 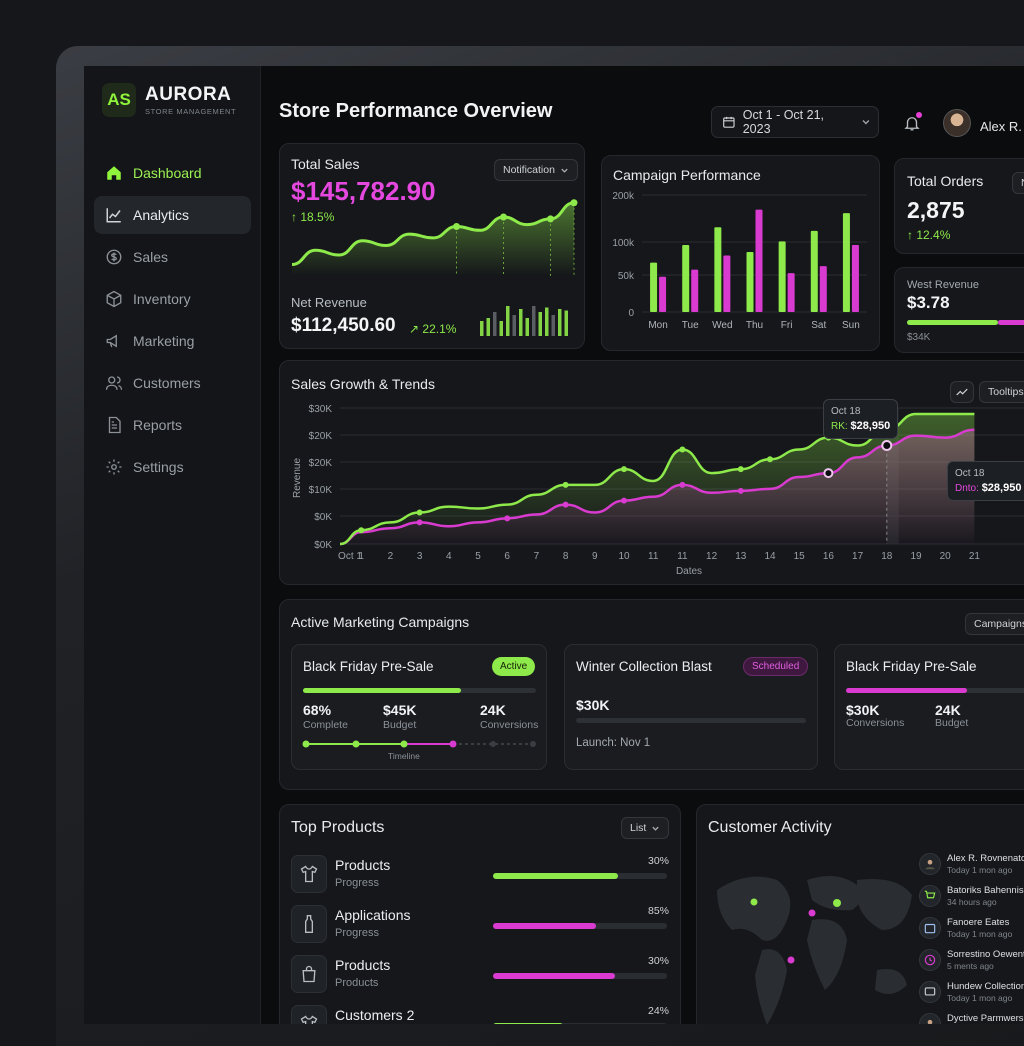 I want to click on total-orders-change: ↑ 12.4%, so click(x=929, y=235).